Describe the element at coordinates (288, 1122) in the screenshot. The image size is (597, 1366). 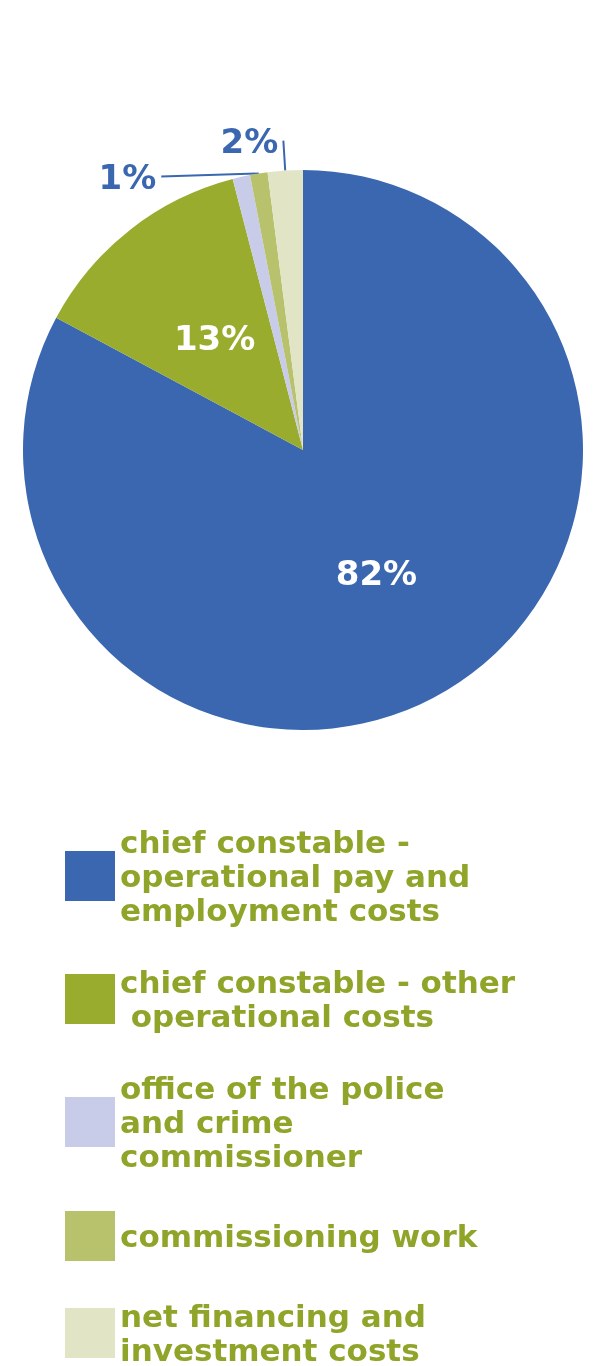
I see `legend-label: office of the police and crime commissioner` at that location.